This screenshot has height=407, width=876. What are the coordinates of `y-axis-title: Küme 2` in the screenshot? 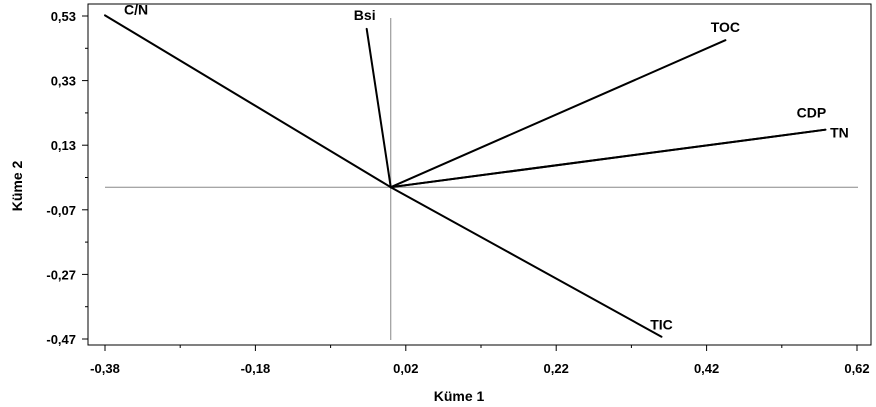 It's located at (17, 186).